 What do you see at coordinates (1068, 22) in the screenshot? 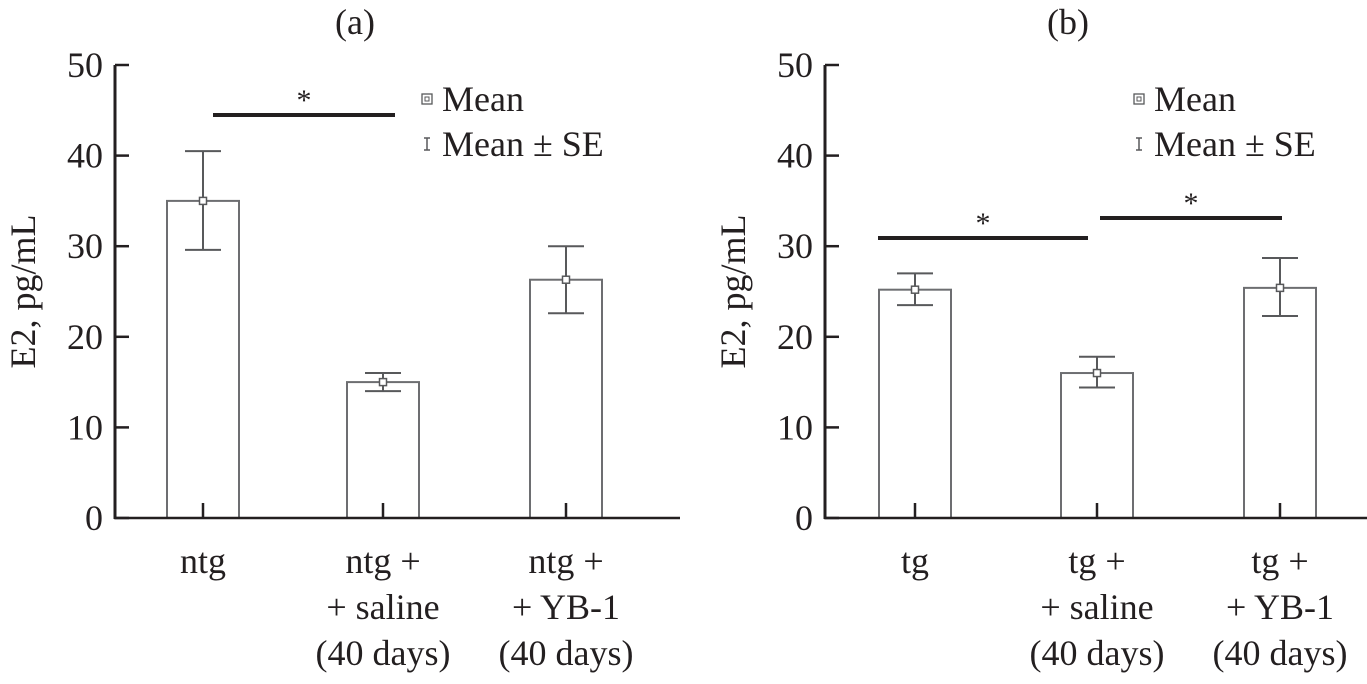
I see `panel-label: (b)` at bounding box center [1068, 22].